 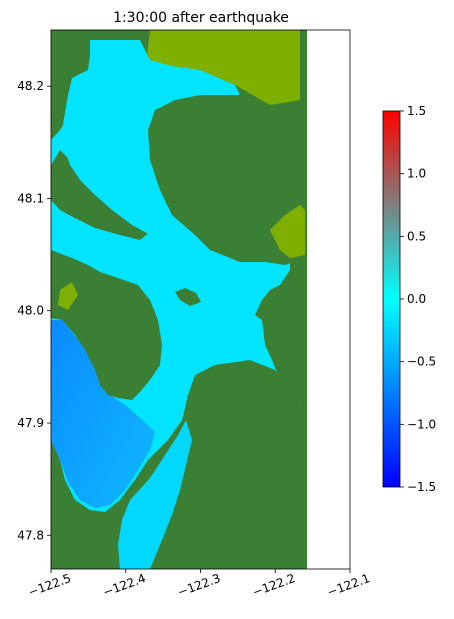 I want to click on colorbar-tick-label: 0.0, so click(x=416, y=299).